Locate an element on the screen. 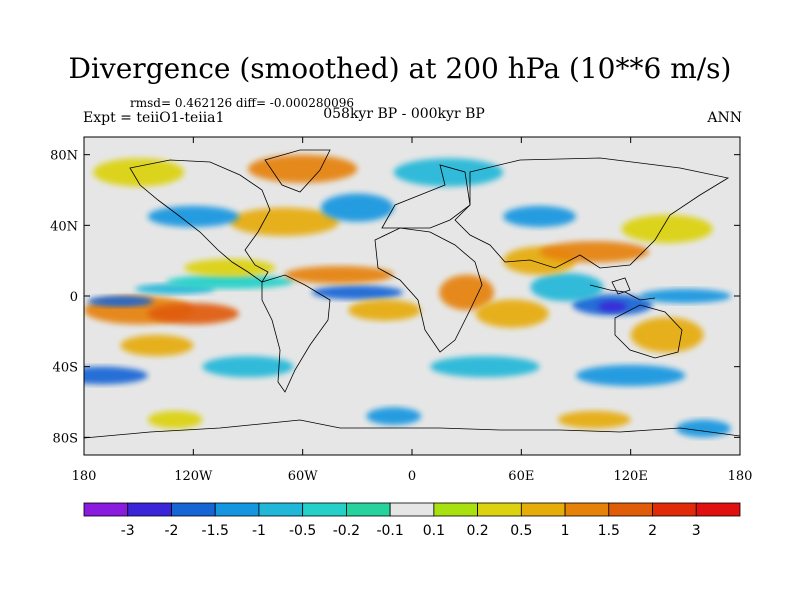 Image resolution: width=800 pixels, height=600 pixels. coastline-north-america is located at coordinates (200, 221).